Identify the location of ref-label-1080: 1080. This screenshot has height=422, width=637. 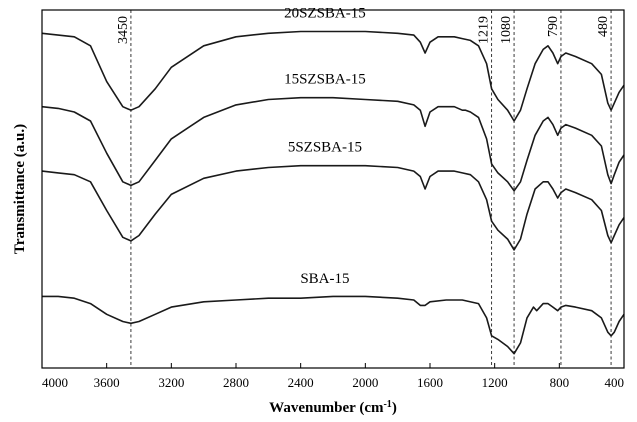
(506, 30).